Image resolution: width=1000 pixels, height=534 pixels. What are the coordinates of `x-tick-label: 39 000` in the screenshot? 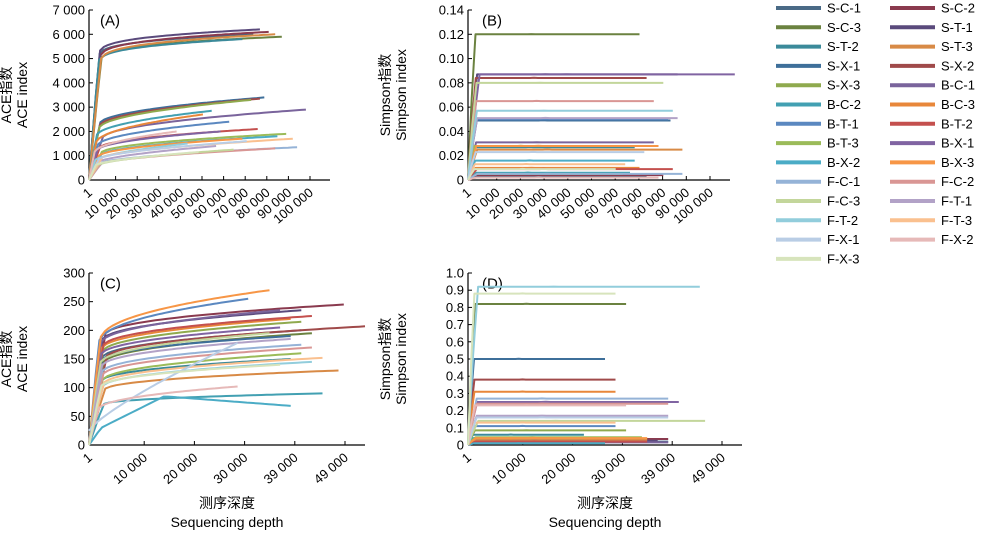 It's located at (281, 468).